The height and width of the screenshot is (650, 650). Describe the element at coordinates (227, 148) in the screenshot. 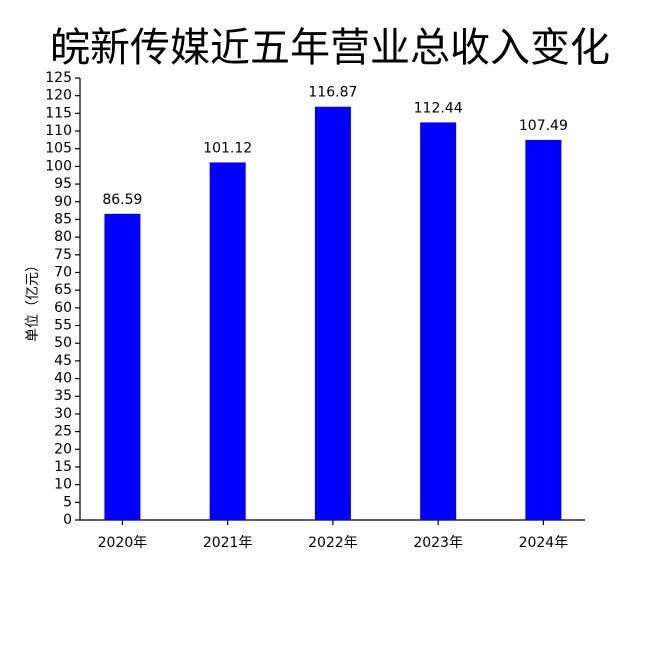

I see `data-label: 101.12` at that location.